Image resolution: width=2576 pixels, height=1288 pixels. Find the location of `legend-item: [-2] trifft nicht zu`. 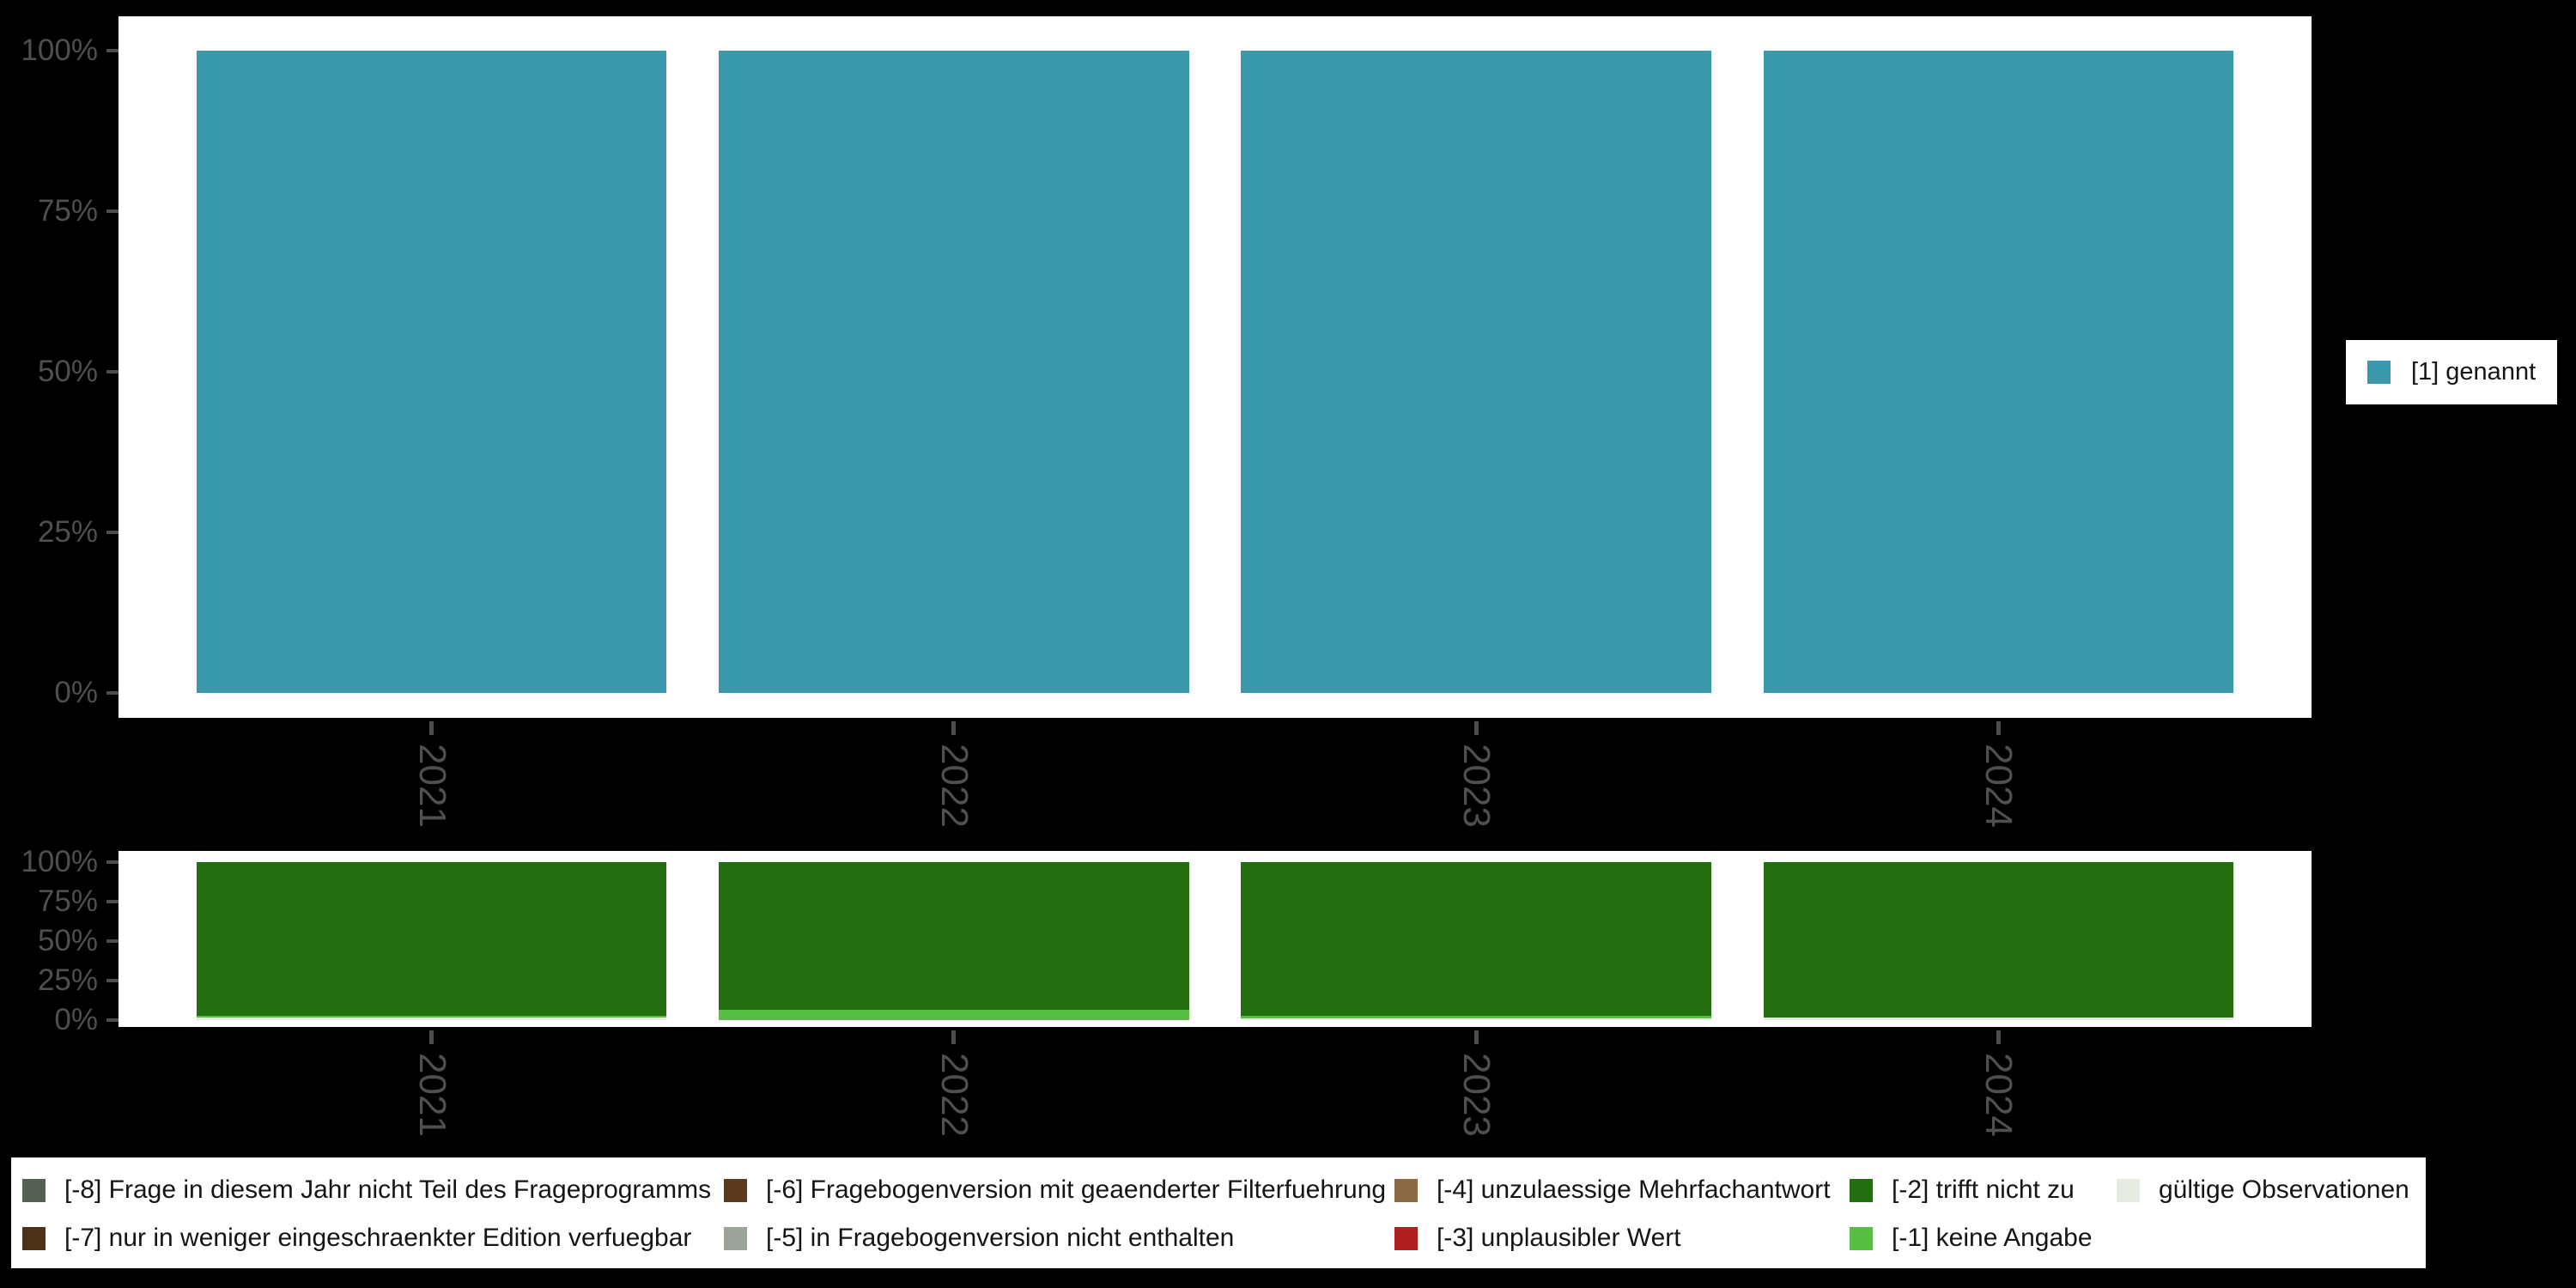

legend-item: [-2] trifft nicht zu is located at coordinates (1972, 1190).